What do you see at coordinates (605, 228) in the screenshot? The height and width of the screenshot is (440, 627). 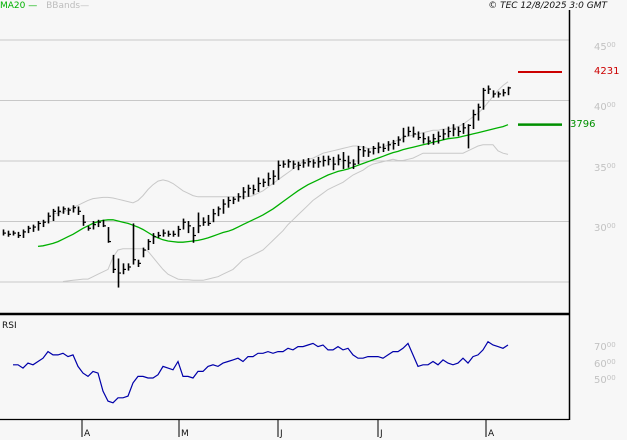 I see `price-axis-label: 3000` at bounding box center [605, 228].